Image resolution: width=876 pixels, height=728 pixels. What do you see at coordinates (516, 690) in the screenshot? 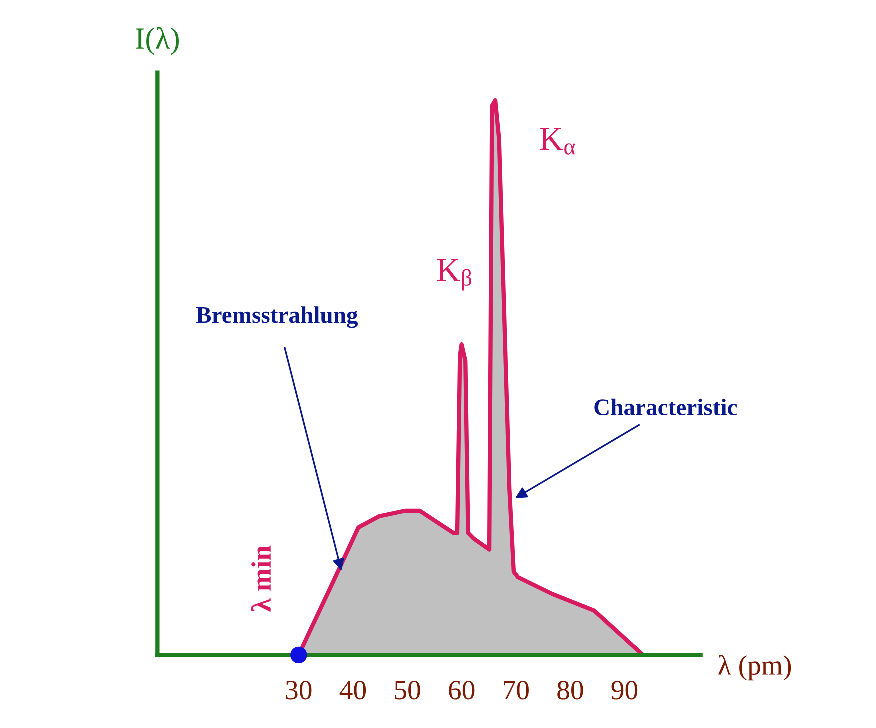
I see `x-tick-label: 70` at bounding box center [516, 690].